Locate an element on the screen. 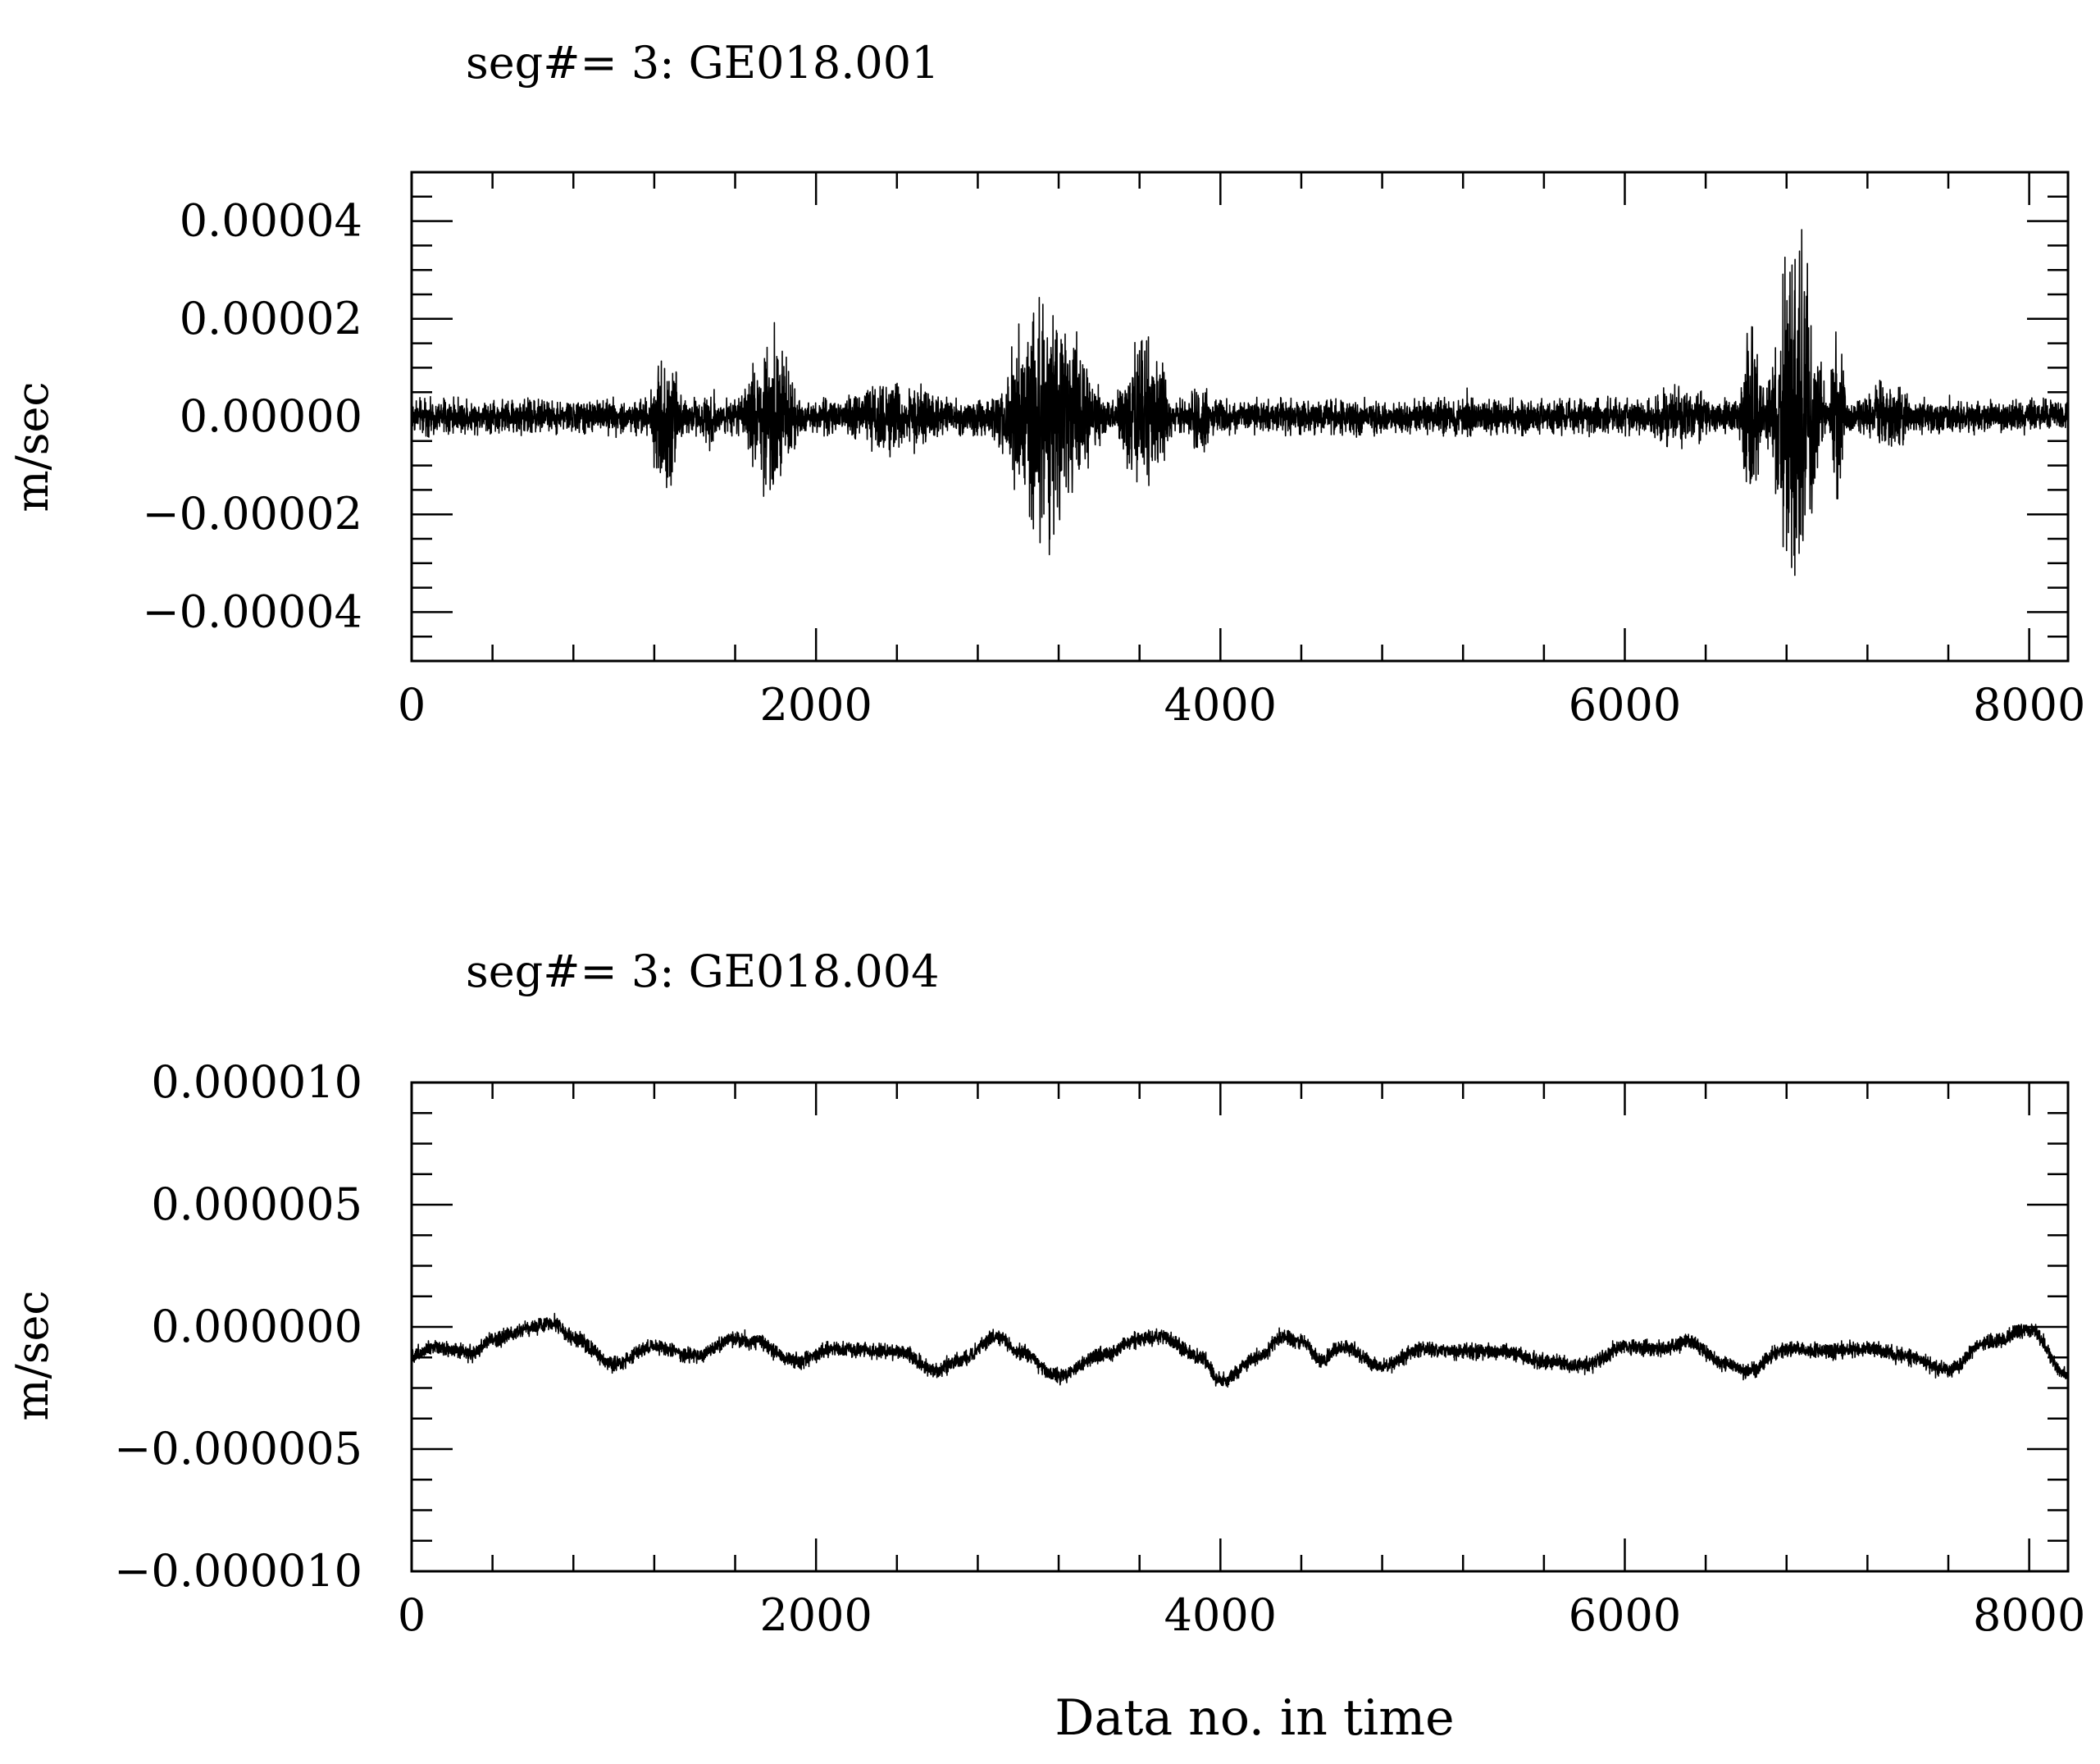  bottom-panel-x-tick-label: 2000 is located at coordinates (815, 1615).